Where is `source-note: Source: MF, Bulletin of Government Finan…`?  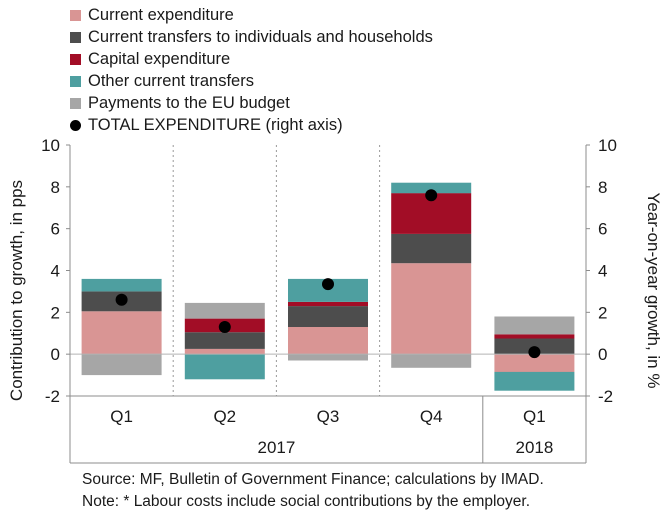 source-note: Source: MF, Bulletin of Government Finan… is located at coordinates (313, 479).